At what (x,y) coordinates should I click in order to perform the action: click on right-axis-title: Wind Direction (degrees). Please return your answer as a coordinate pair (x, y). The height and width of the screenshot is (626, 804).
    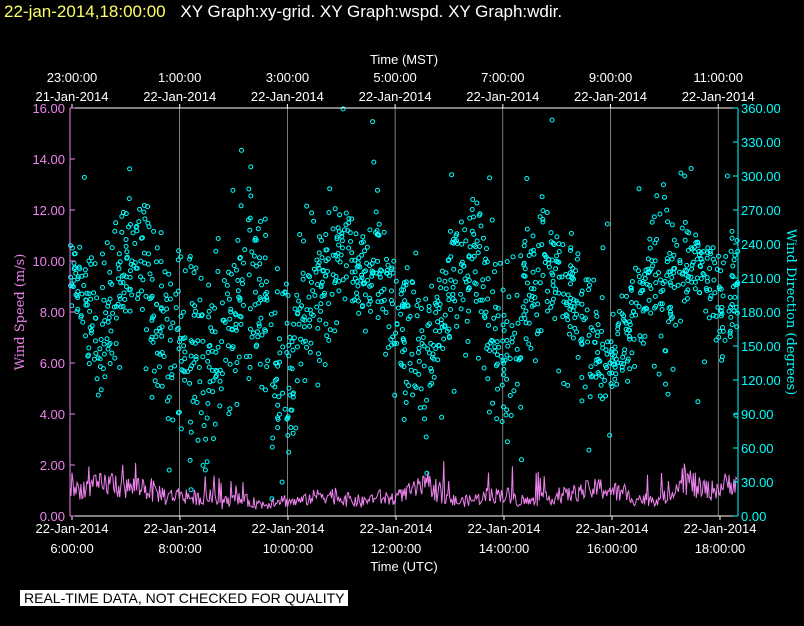
    Looking at the image, I should click on (790, 312).